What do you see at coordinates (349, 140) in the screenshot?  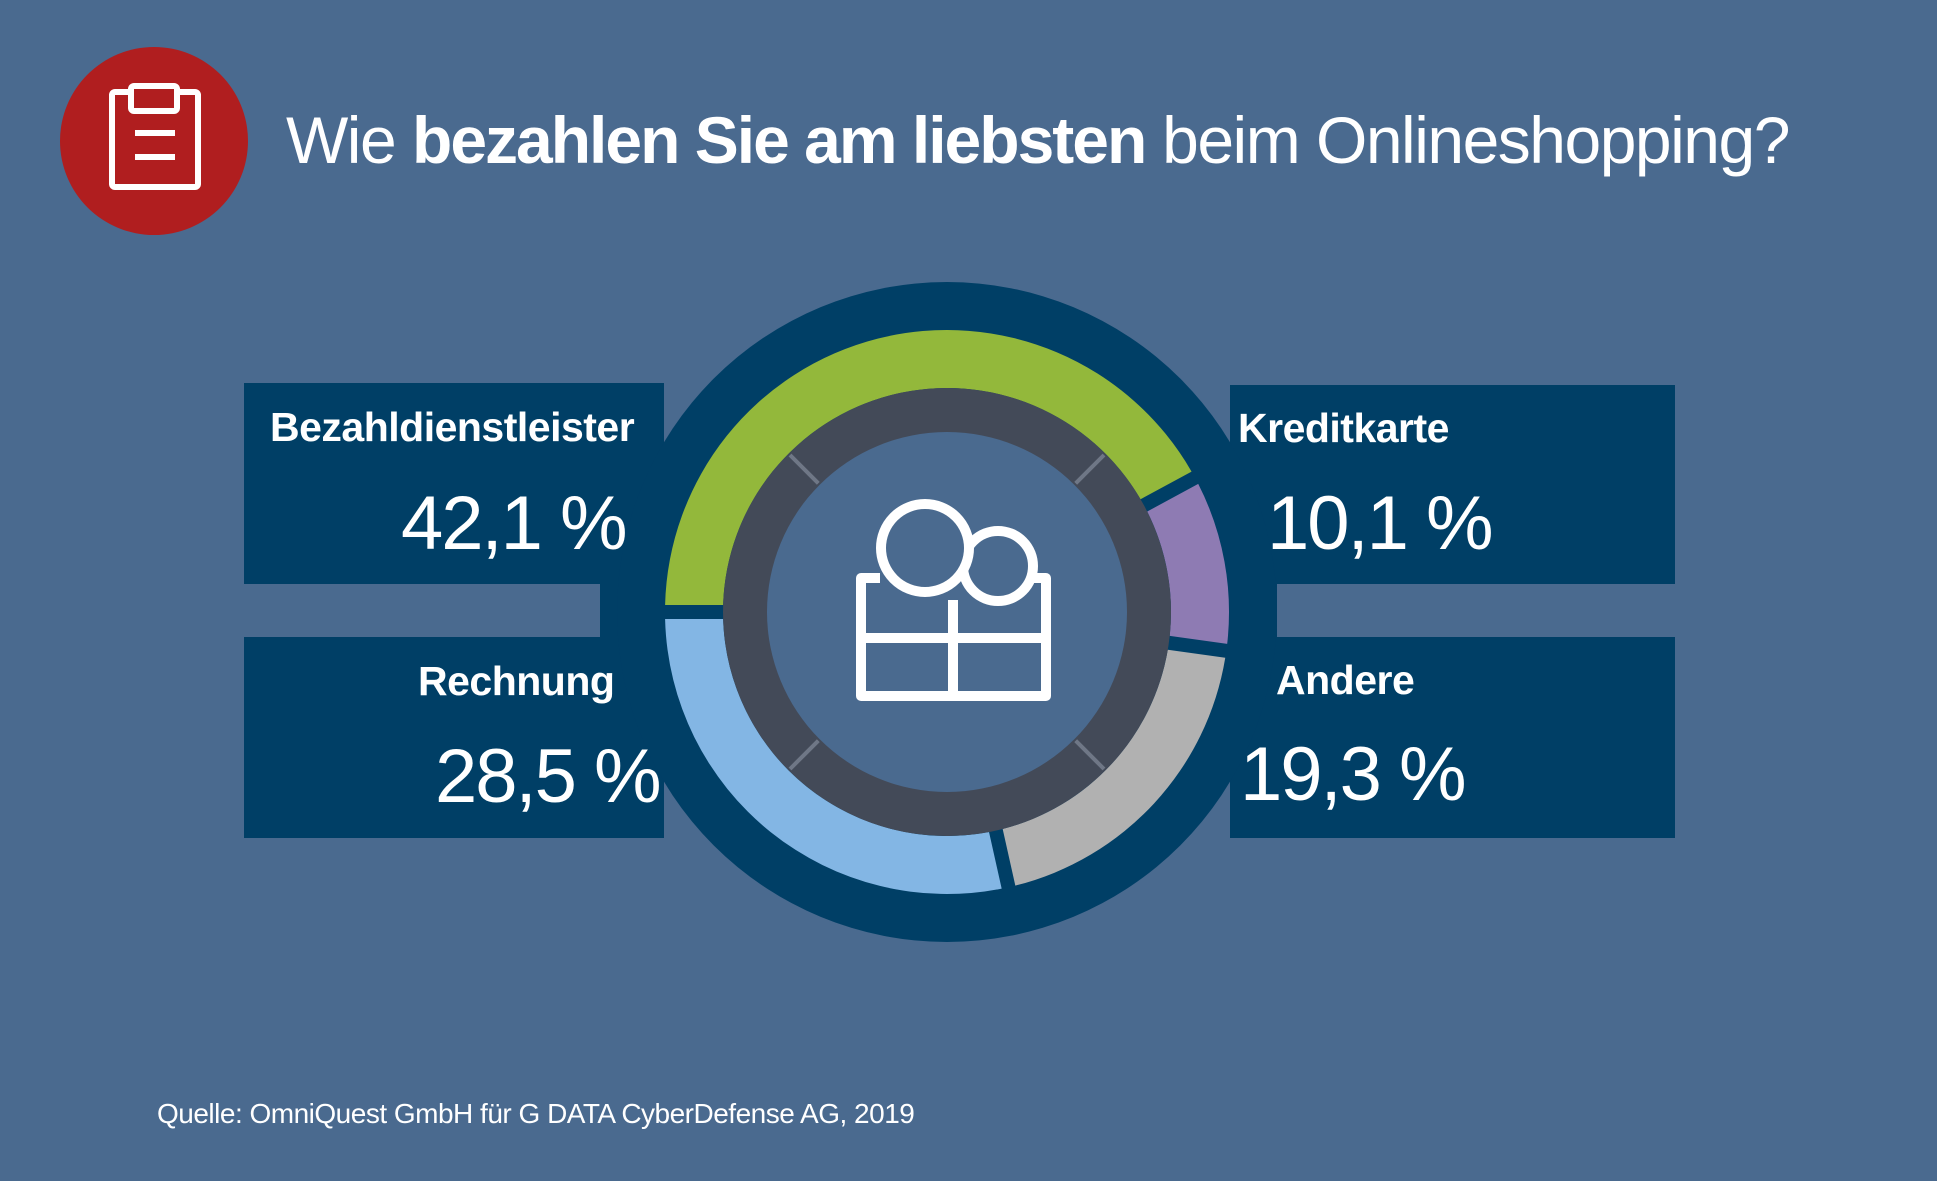 I see `title-prefix: Wie` at bounding box center [349, 140].